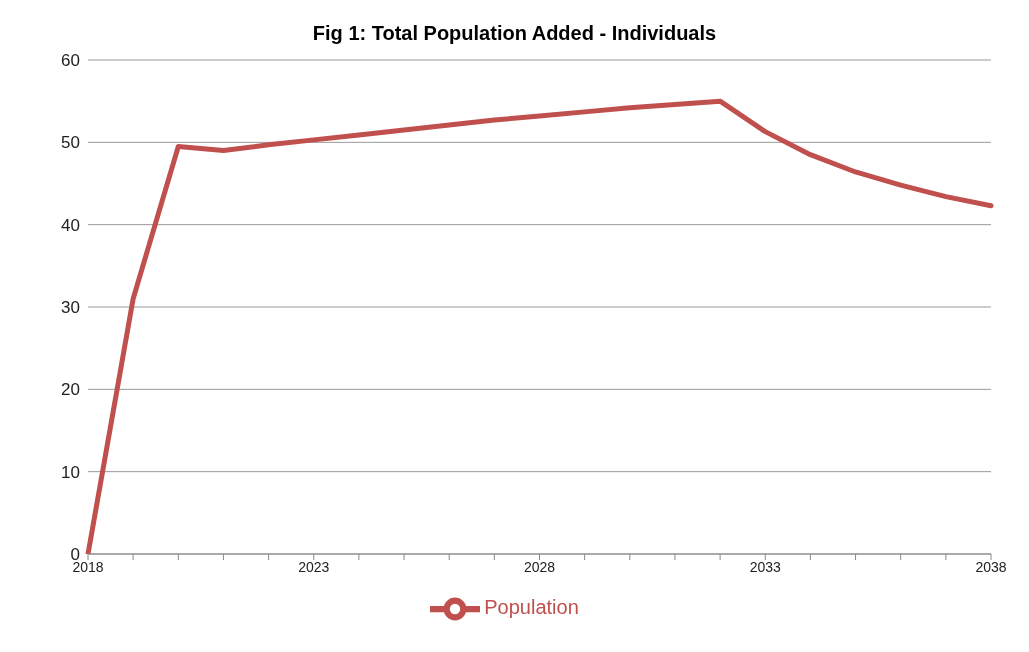 Image resolution: width=1029 pixels, height=652 pixels. What do you see at coordinates (70, 61) in the screenshot?
I see `y-tick-label: 60` at bounding box center [70, 61].